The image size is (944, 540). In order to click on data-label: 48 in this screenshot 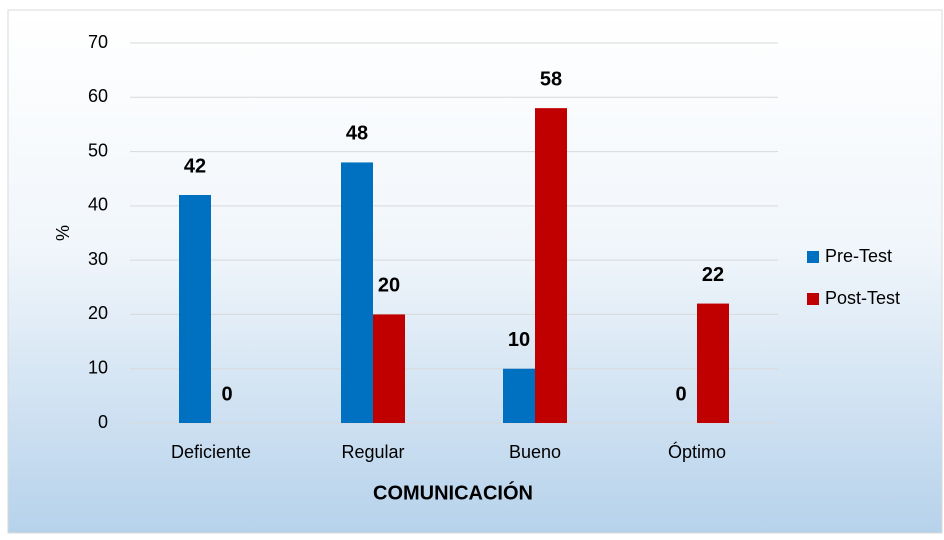, I will do `click(357, 134)`.